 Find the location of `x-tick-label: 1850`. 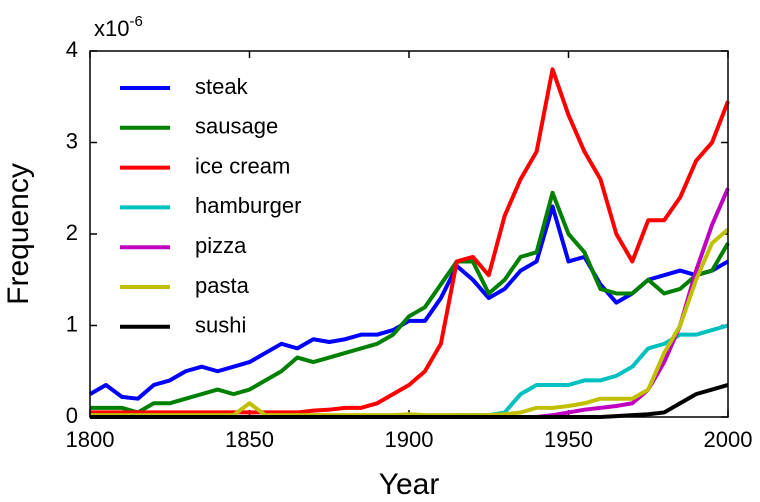

x-tick-label: 1850 is located at coordinates (249, 439).